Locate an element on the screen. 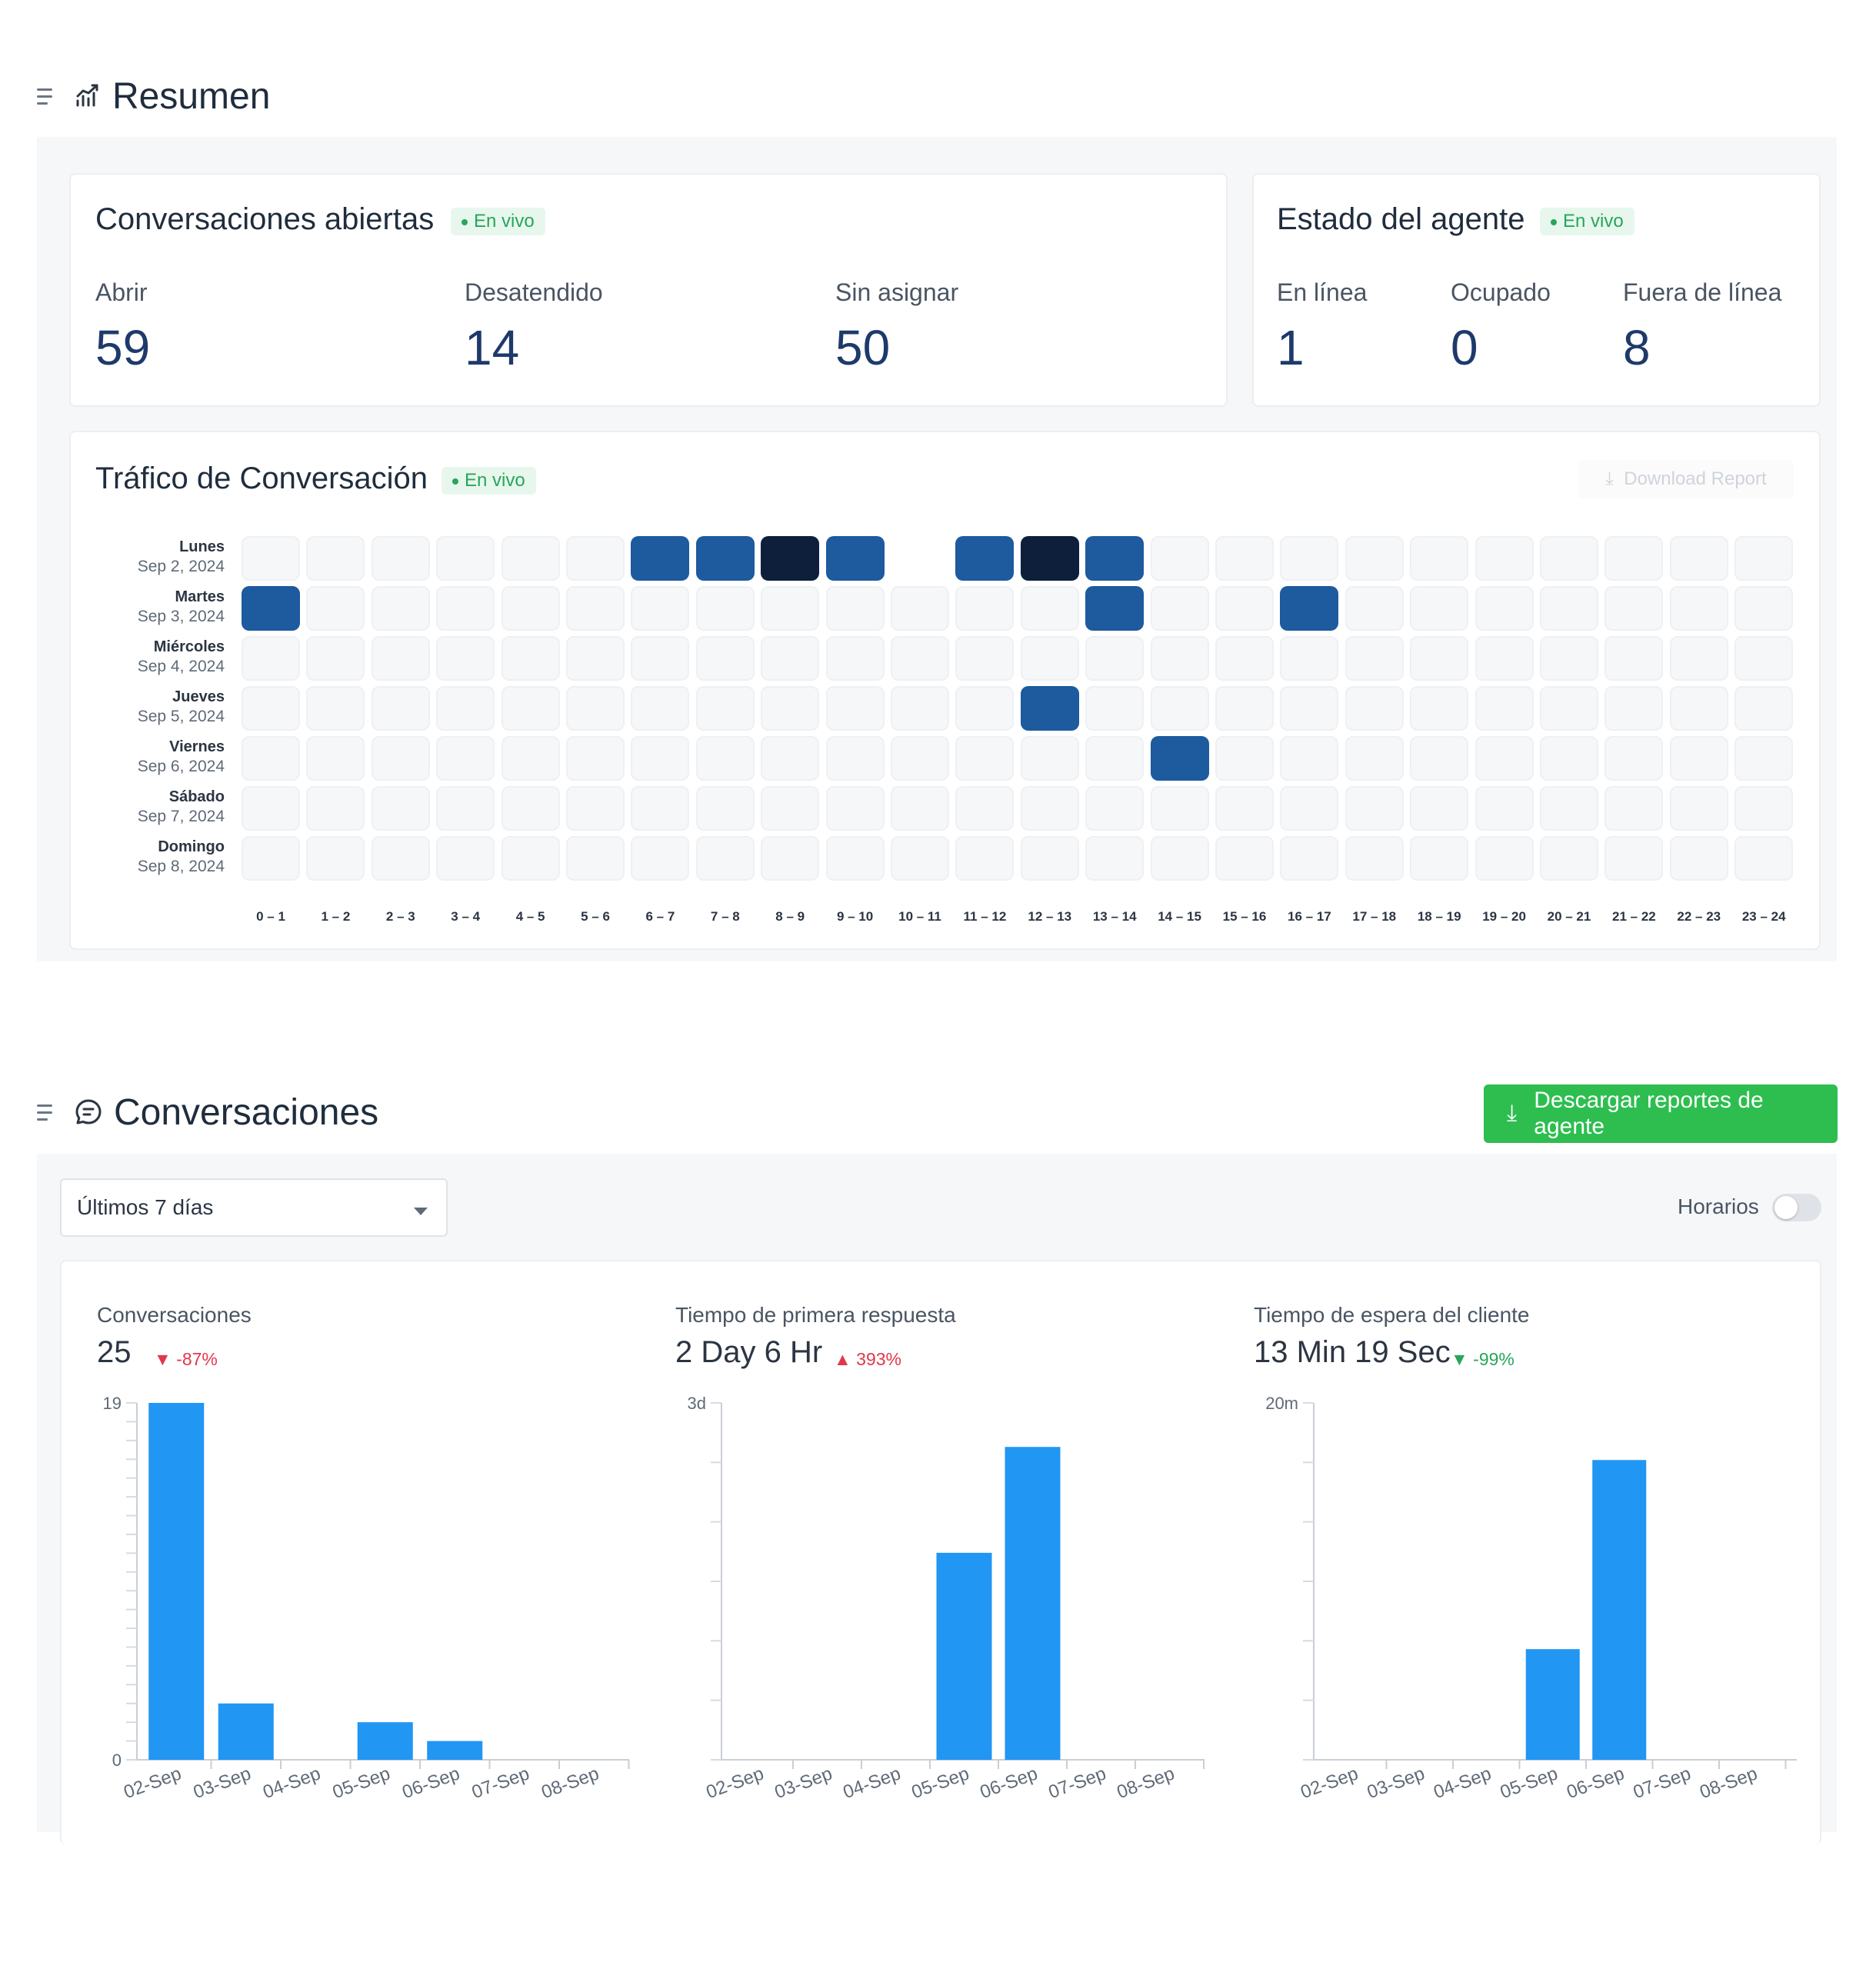  menu-toggle-icon is located at coordinates (48, 1112).